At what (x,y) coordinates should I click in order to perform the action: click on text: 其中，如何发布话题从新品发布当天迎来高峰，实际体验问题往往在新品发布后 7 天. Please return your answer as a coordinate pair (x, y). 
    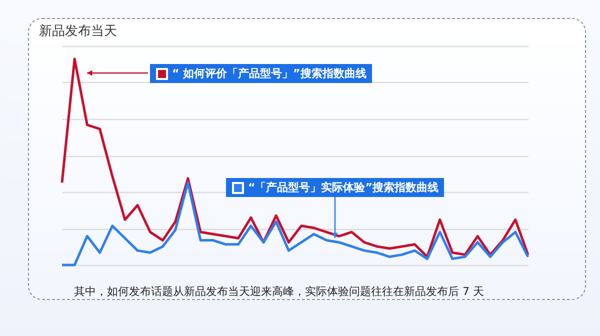
    Looking at the image, I should click on (279, 291).